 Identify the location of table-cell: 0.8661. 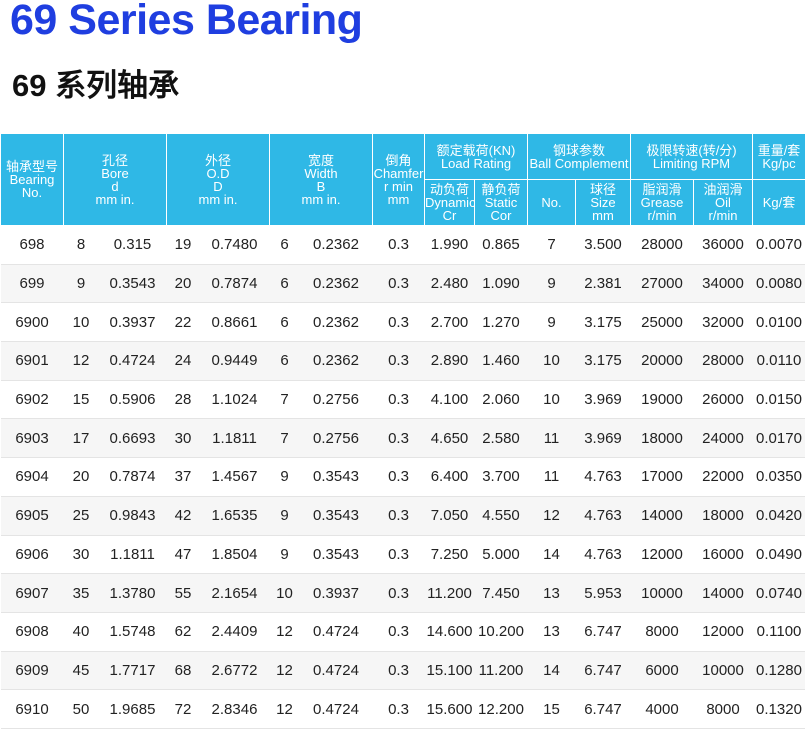
(235, 322).